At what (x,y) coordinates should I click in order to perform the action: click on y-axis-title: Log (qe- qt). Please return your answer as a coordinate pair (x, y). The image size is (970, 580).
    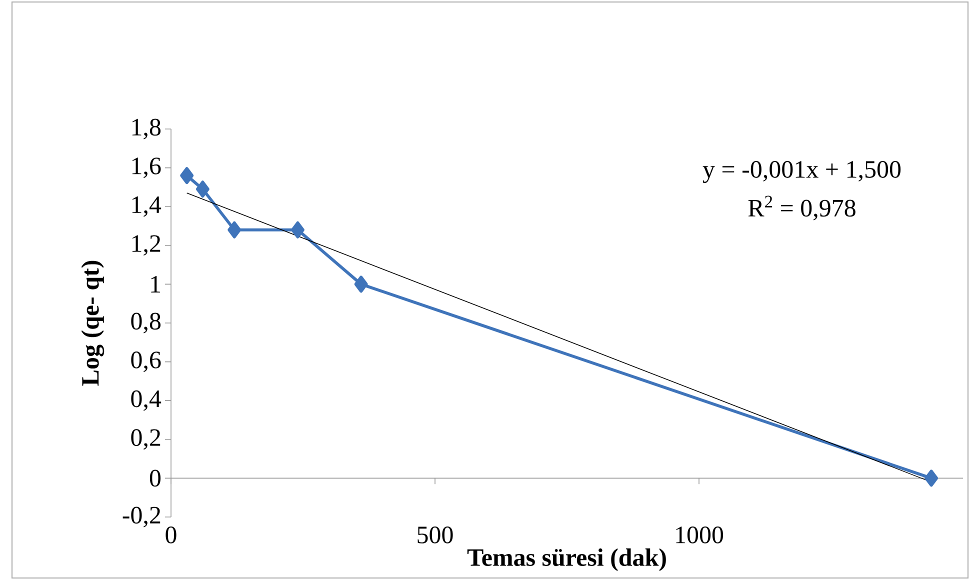
    Looking at the image, I should click on (92, 323).